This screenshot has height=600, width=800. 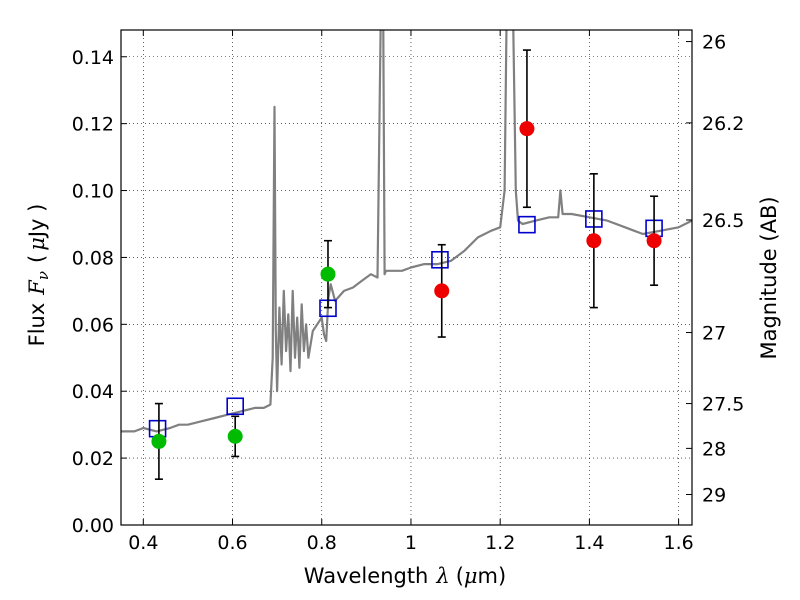 I want to click on y-tick-label: 0.08, so click(x=93, y=258).